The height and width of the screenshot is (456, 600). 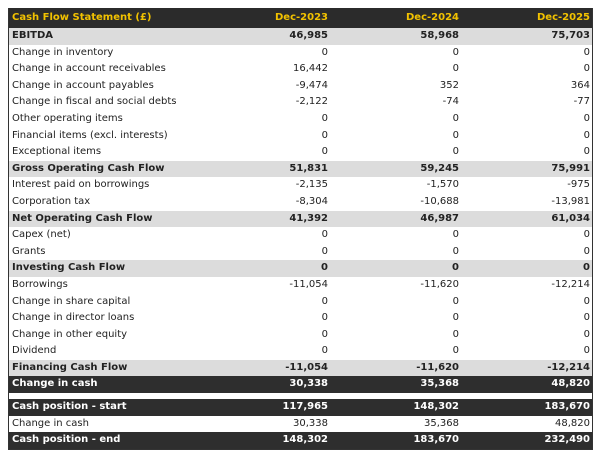 I want to click on row-label: Gross Operating Cash Flow, so click(x=88, y=168).